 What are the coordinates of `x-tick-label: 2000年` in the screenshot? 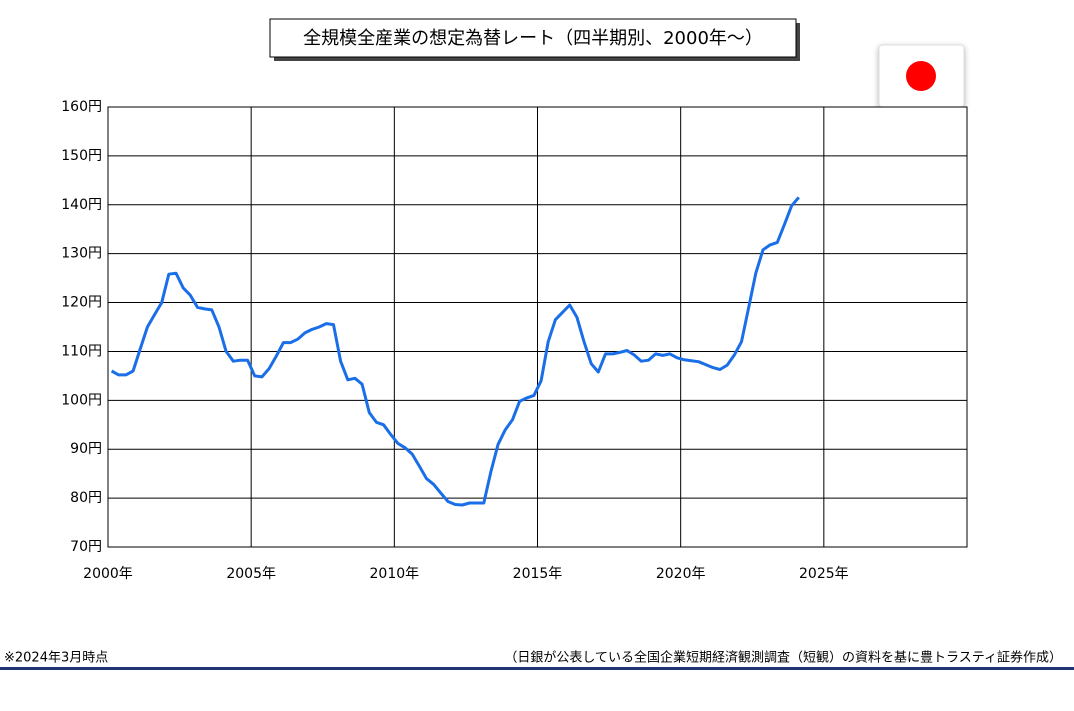 It's located at (108, 574).